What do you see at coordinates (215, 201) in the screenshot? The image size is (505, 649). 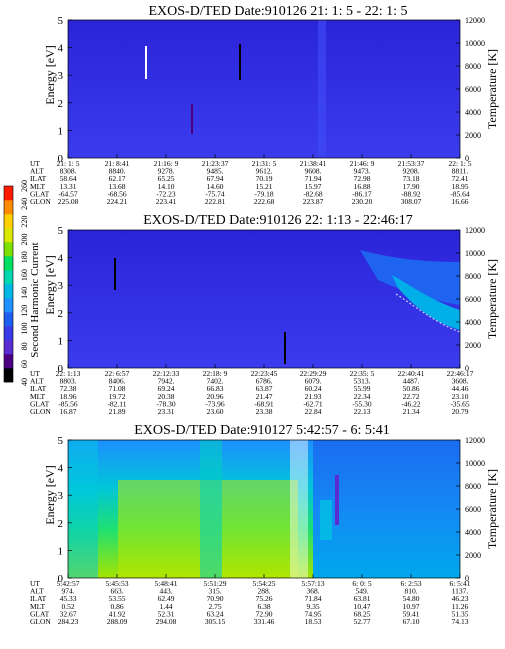 I see `annotation-cell: 222.81` at bounding box center [215, 201].